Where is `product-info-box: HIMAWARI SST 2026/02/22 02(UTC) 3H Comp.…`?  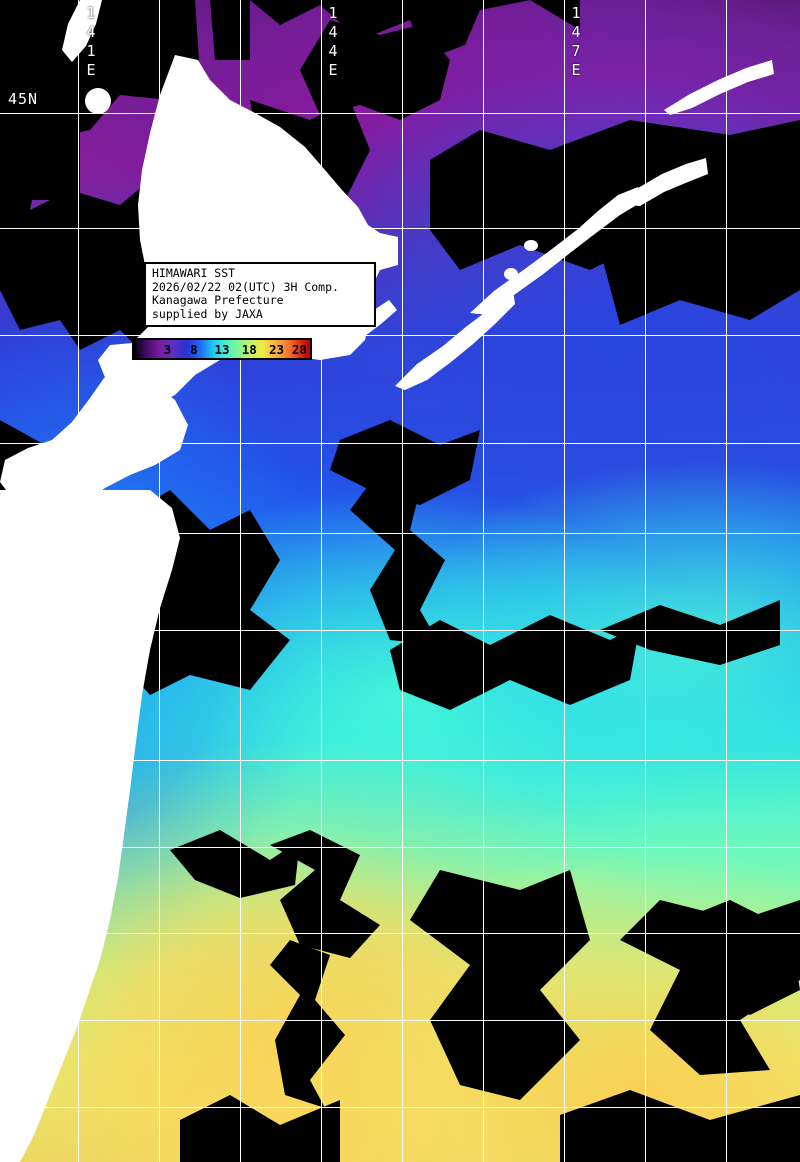
product-info-box: HIMAWARI SST 2026/02/22 02(UTC) 3H Comp.… is located at coordinates (260, 294).